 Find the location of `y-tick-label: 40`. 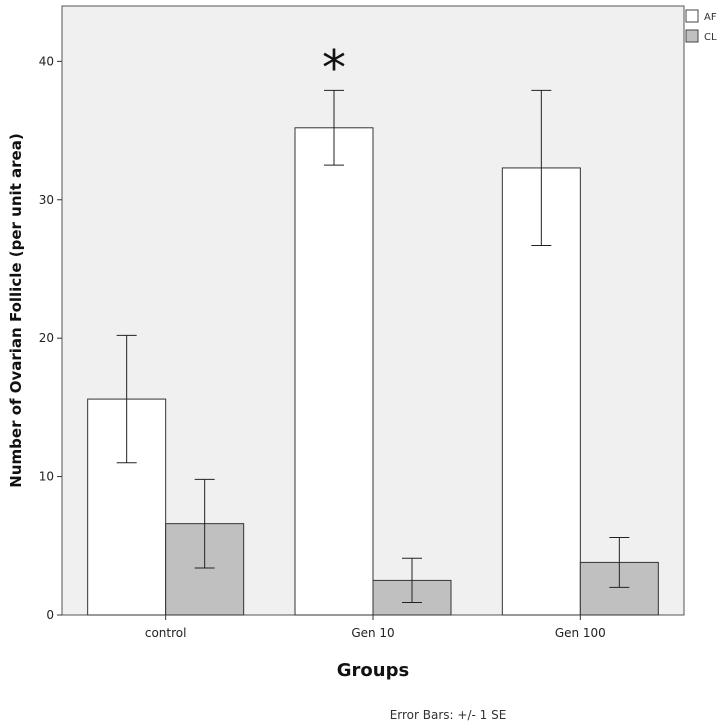

y-tick-label: 40 is located at coordinates (46, 61).